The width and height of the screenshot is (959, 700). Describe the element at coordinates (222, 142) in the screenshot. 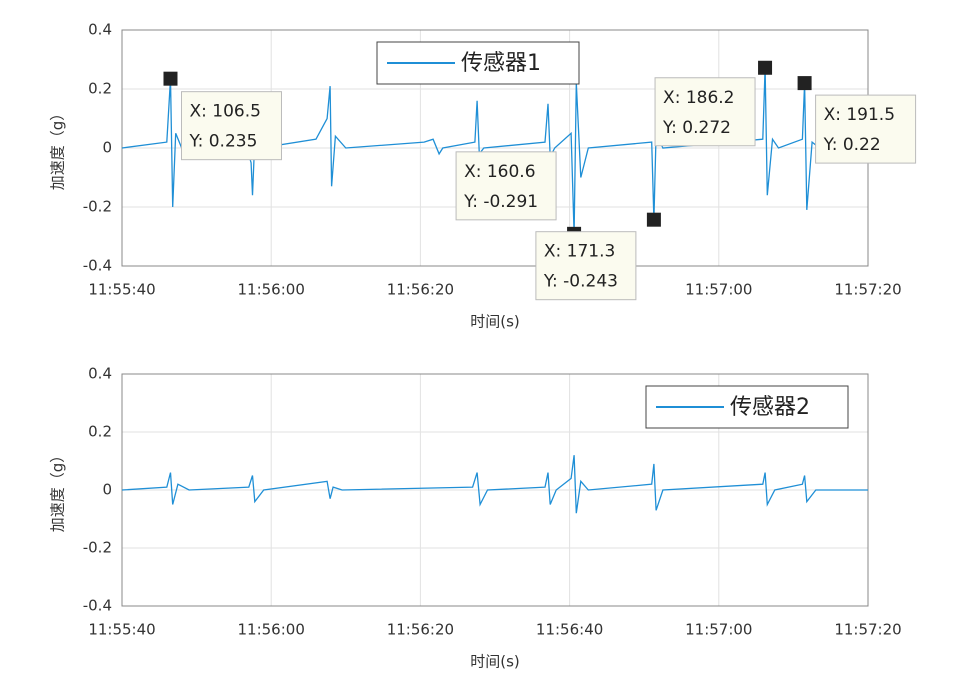

I see `datatip-y: Y: 0.235` at that location.